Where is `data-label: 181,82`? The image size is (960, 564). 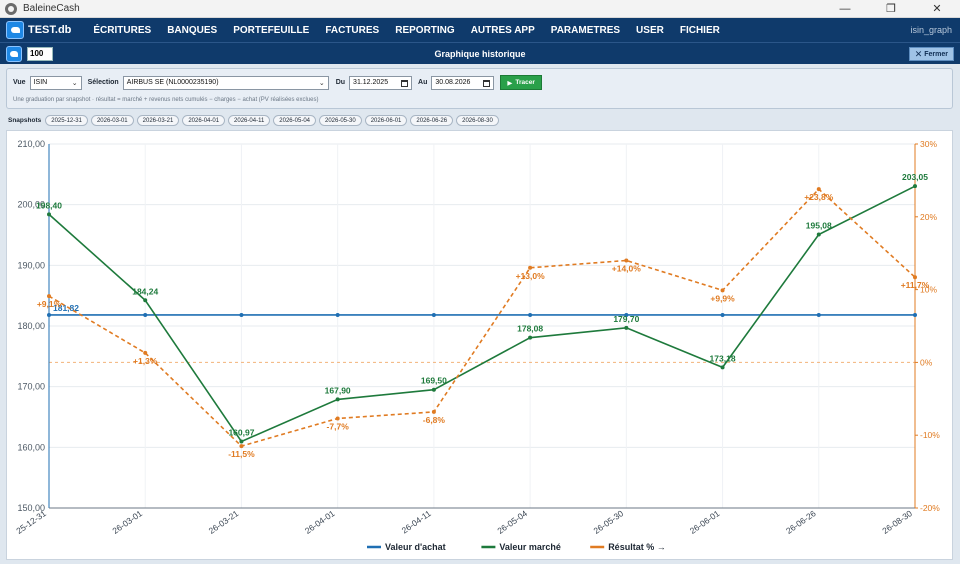 data-label: 181,82 is located at coordinates (66, 308).